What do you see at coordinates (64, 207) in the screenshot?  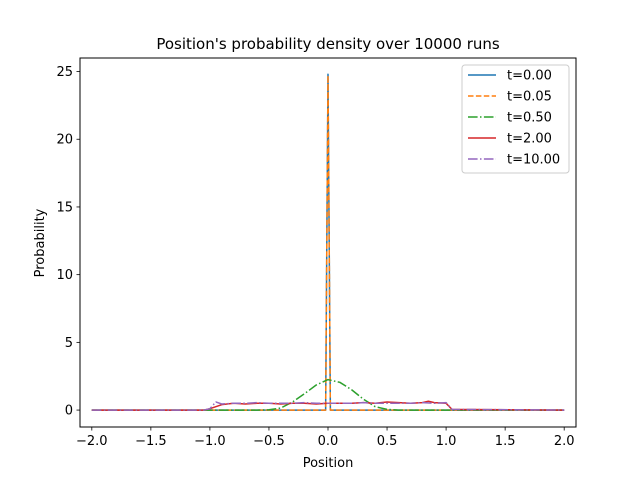 I see `y-tick-label: 15` at bounding box center [64, 207].